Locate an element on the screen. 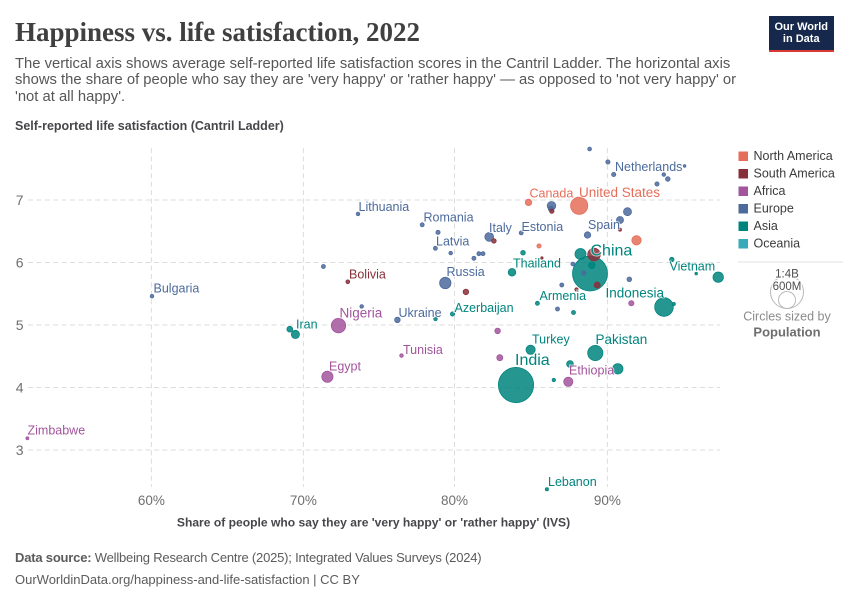  svg-text: Romania is located at coordinates (449, 218).